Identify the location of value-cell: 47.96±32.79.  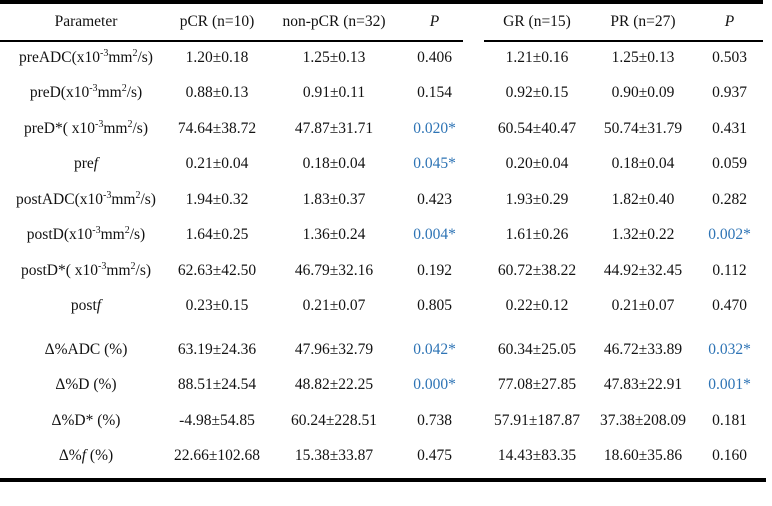
(334, 349).